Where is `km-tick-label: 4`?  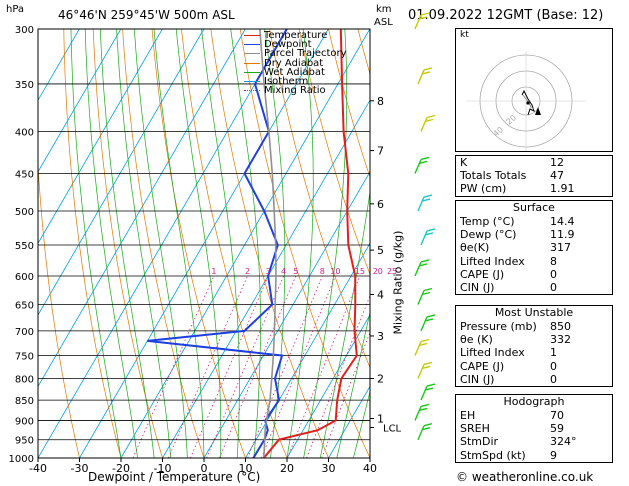 km-tick-label: 4 is located at coordinates (380, 294).